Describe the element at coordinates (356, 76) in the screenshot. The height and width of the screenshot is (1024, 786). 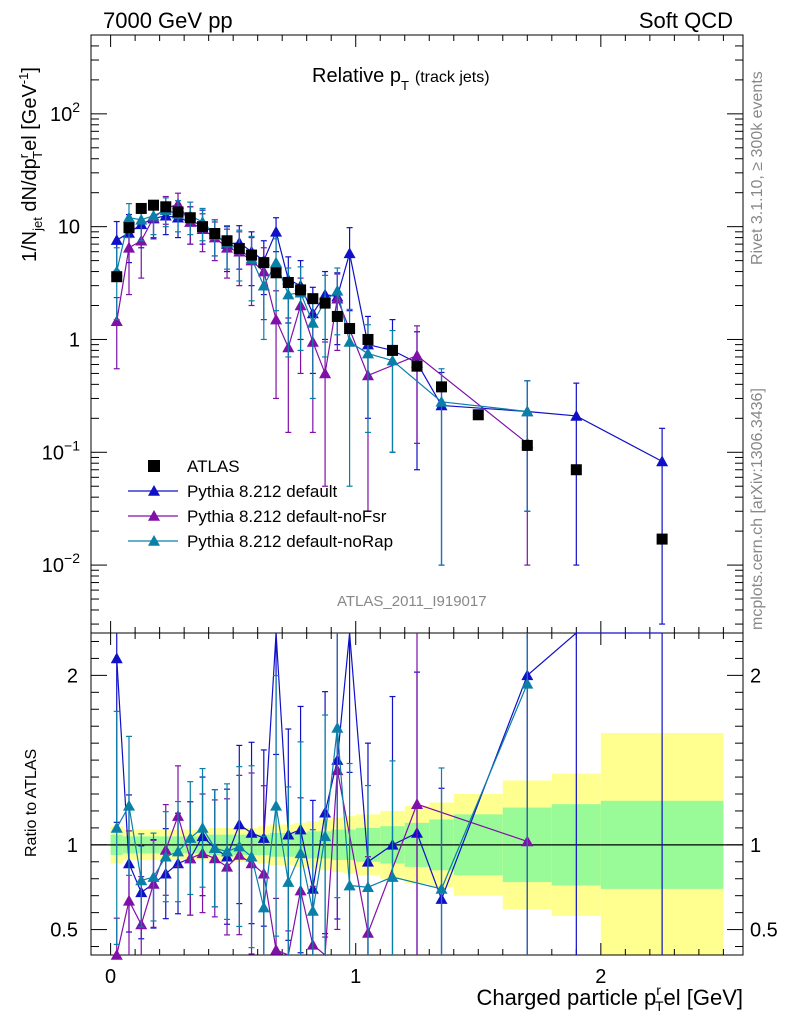
I see `title-main: Relative p` at that location.